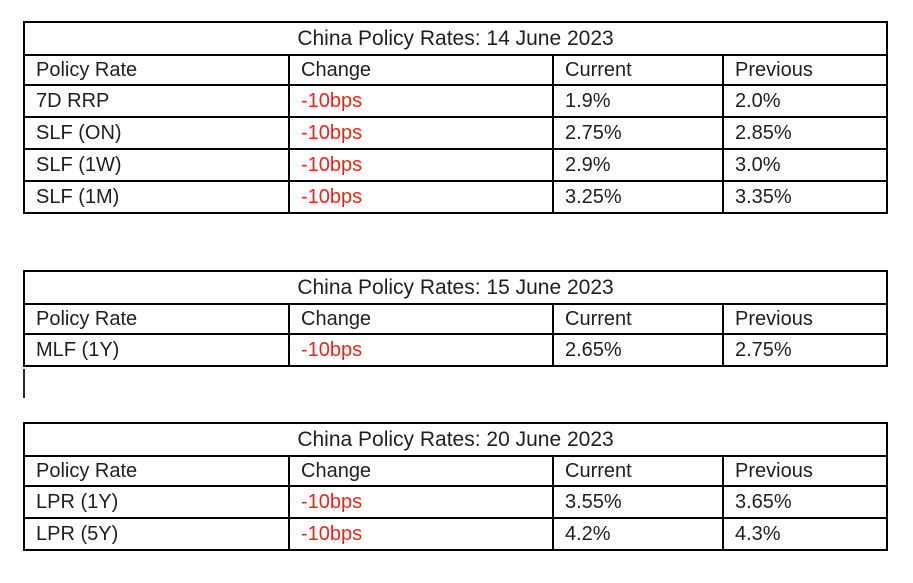 The height and width of the screenshot is (583, 913). What do you see at coordinates (638, 133) in the screenshot?
I see `cell-current: 2.75%` at bounding box center [638, 133].